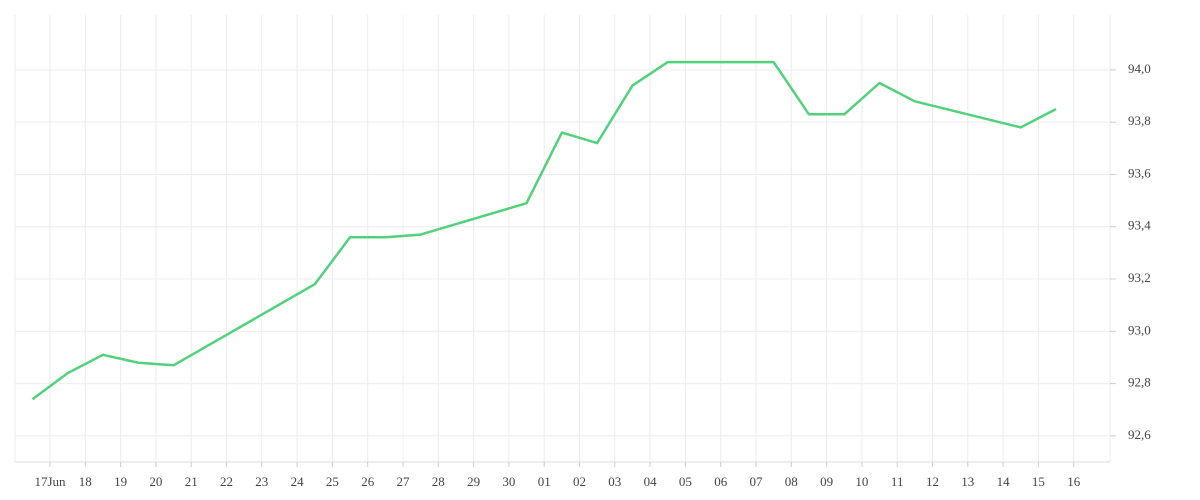  What do you see at coordinates (897, 481) in the screenshot?
I see `x-tick-label: 11` at bounding box center [897, 481].